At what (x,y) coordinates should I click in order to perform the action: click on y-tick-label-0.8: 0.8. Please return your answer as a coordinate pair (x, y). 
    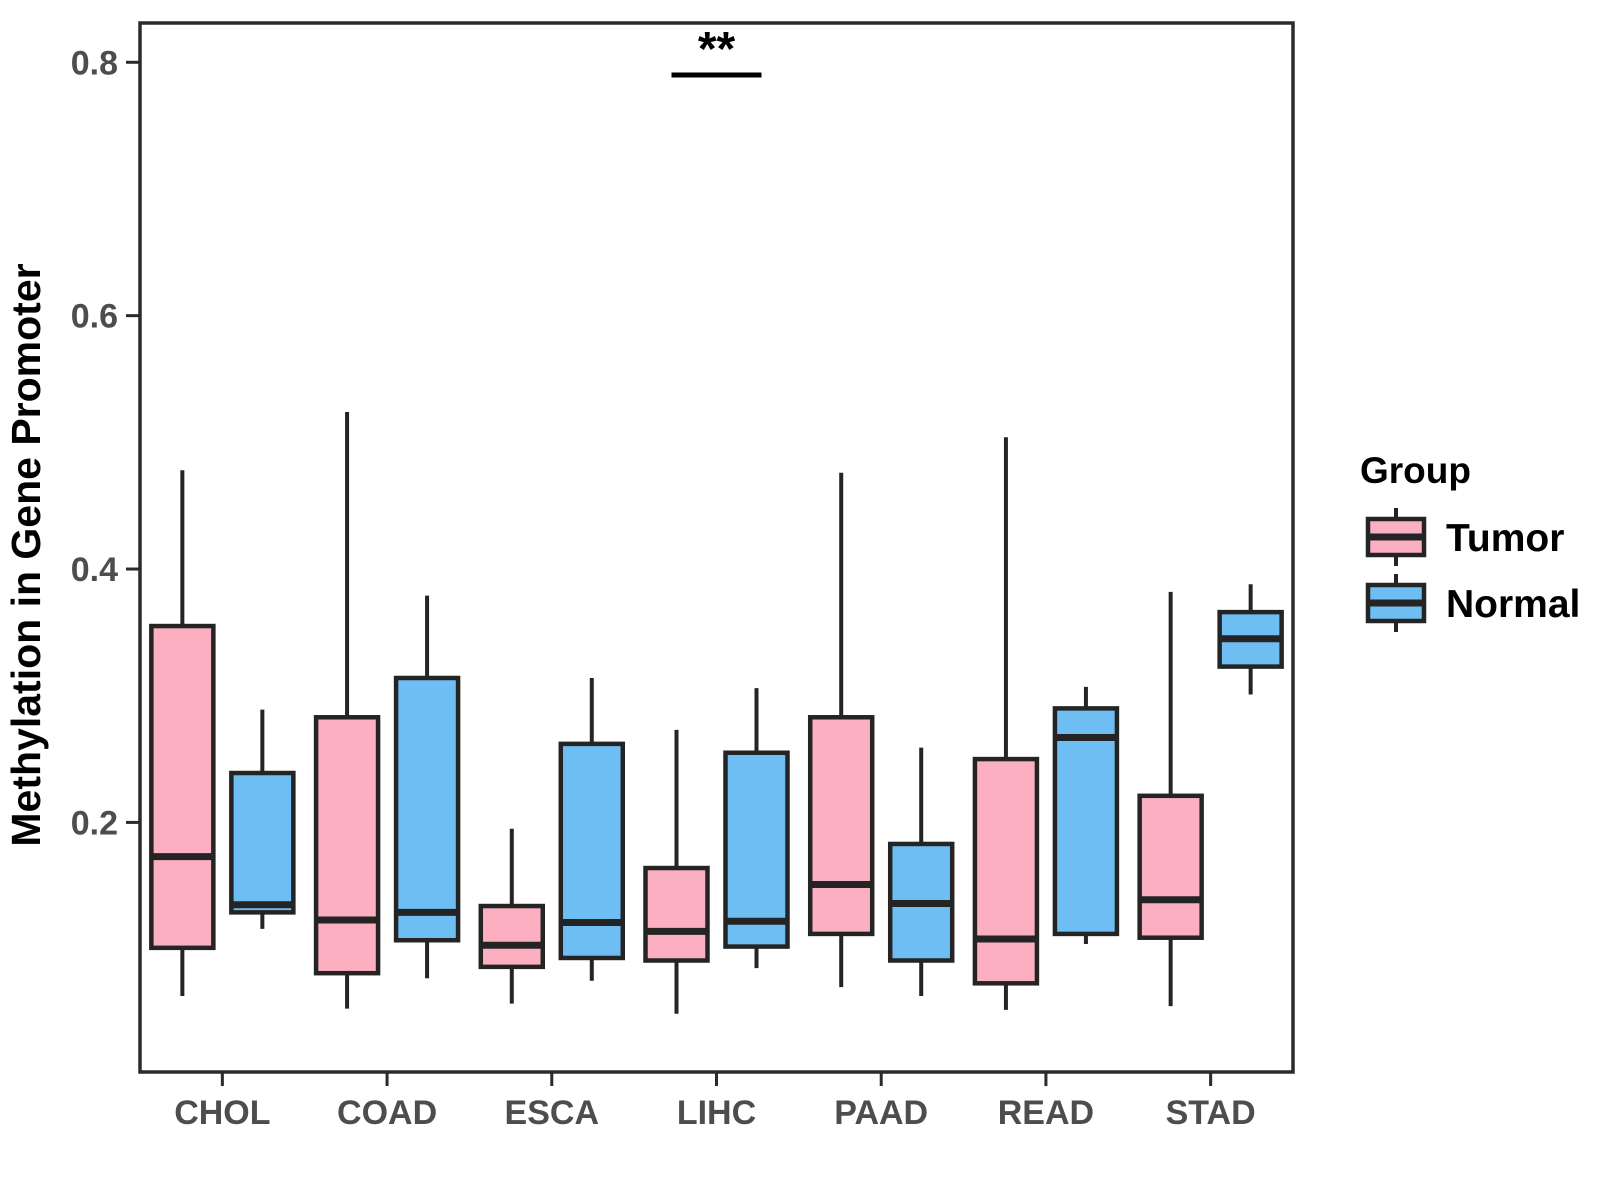
    Looking at the image, I should click on (94, 63).